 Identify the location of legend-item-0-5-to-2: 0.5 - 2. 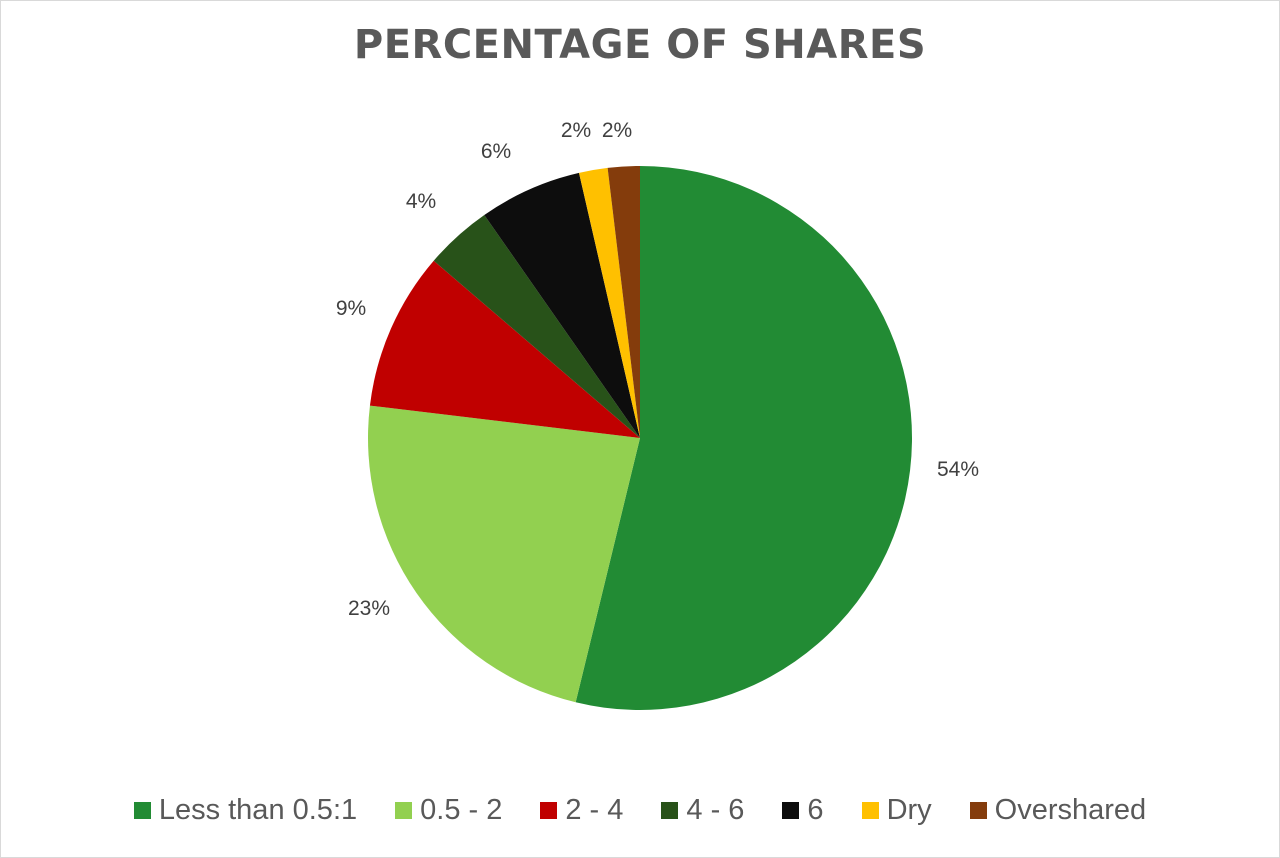
(448, 810).